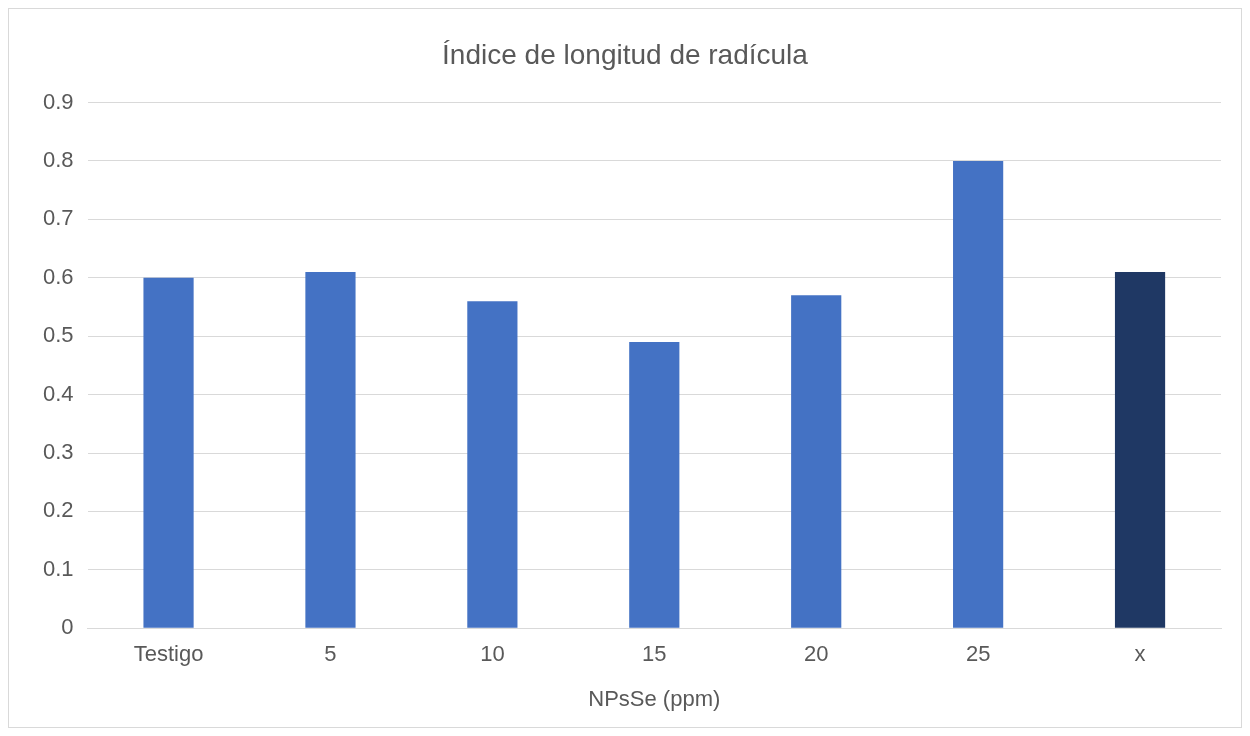 The height and width of the screenshot is (736, 1250). What do you see at coordinates (58, 568) in the screenshot?
I see `y-tick-label: 0.1` at bounding box center [58, 568].